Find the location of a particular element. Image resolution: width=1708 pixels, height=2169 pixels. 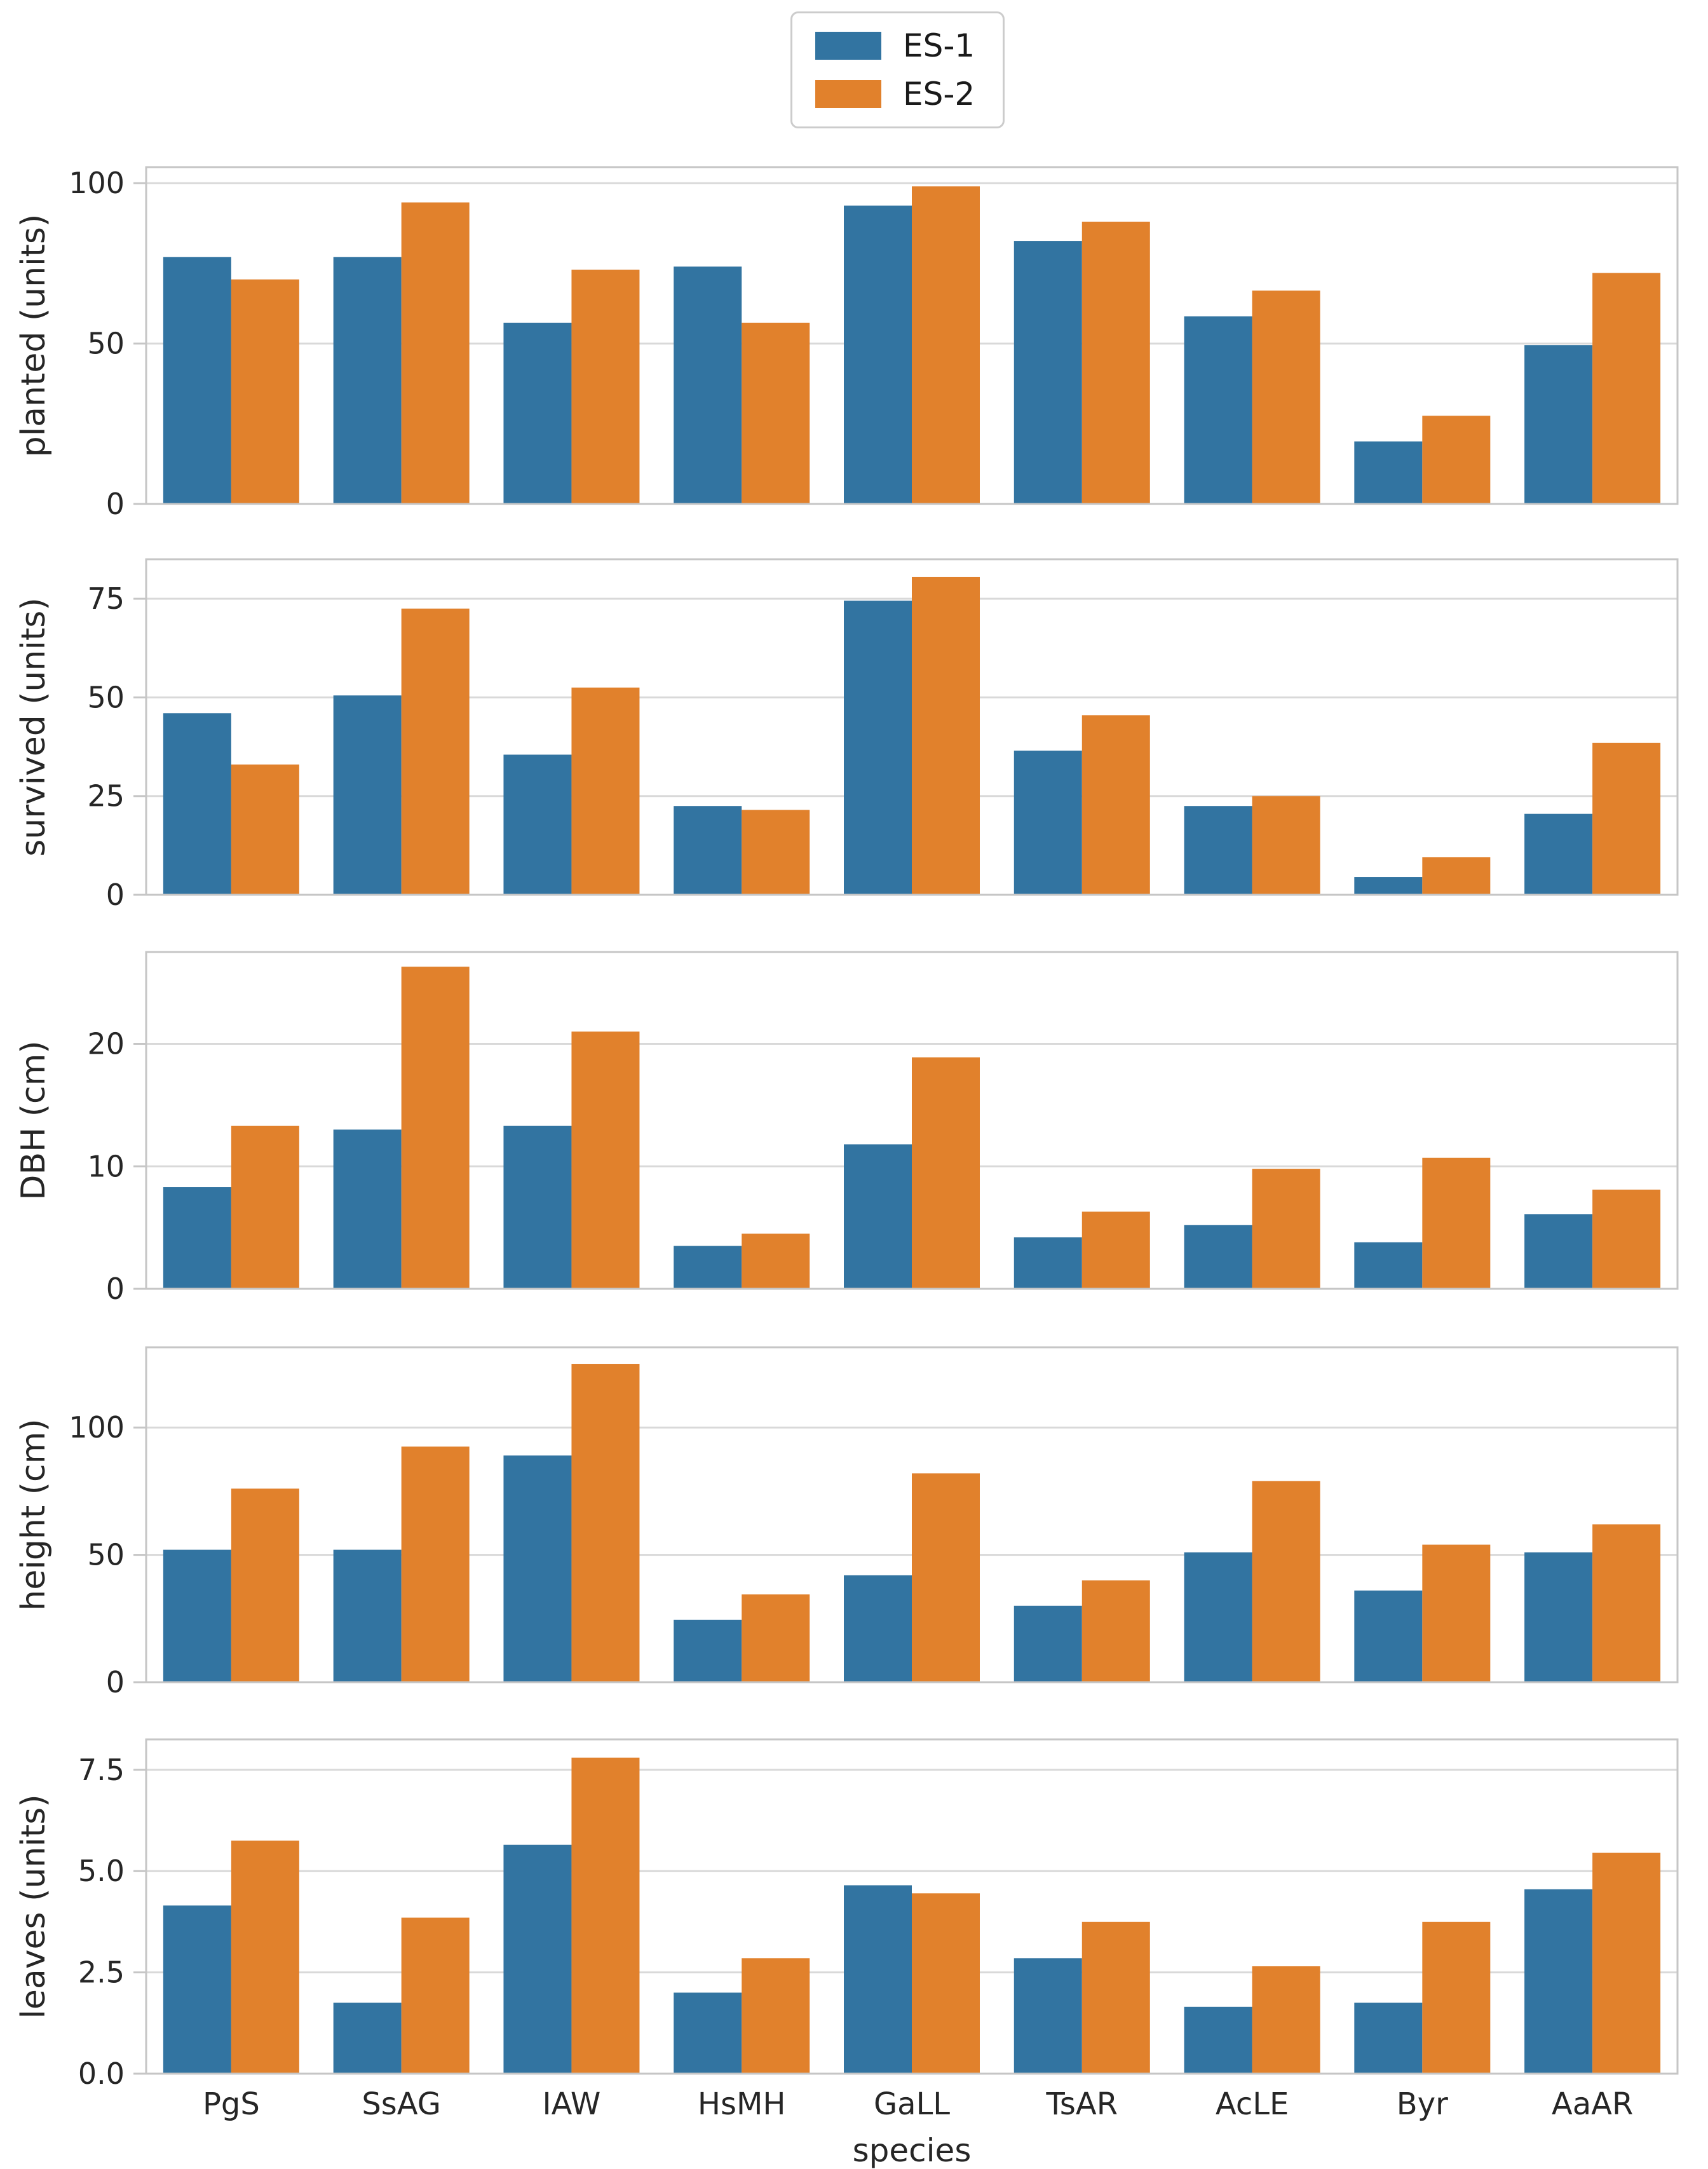

ytick-label-leaves-0: 0.0 is located at coordinates (101, 2074).